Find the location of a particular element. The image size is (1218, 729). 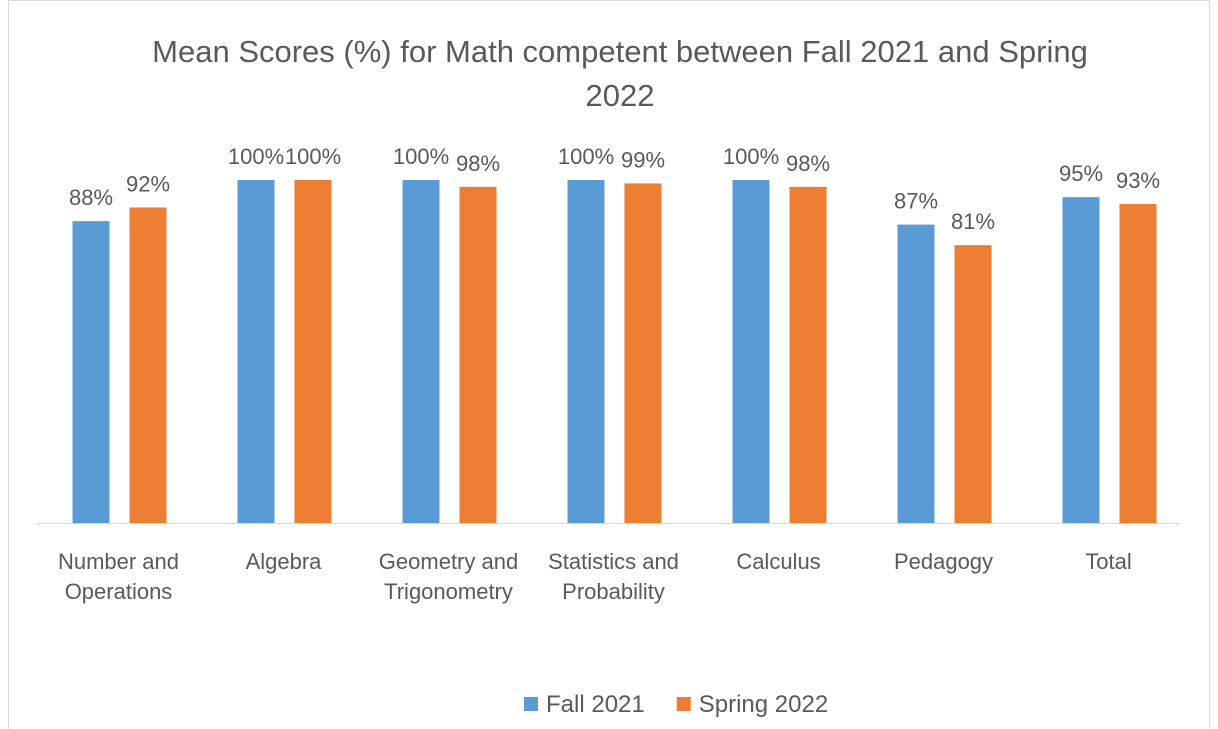

data-label: 93% is located at coordinates (1138, 180).